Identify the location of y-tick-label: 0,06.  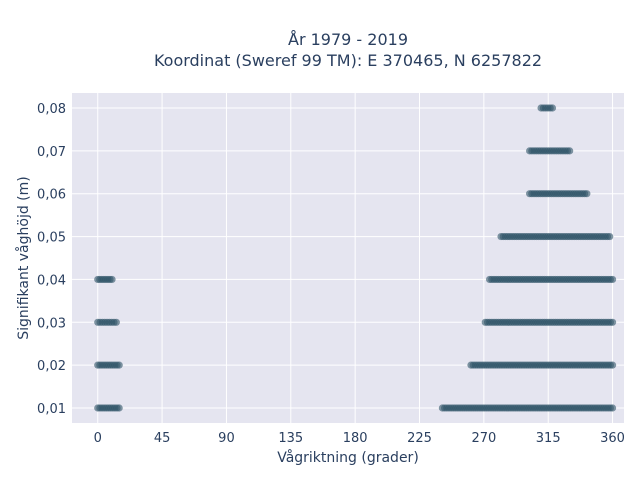
(51, 195).